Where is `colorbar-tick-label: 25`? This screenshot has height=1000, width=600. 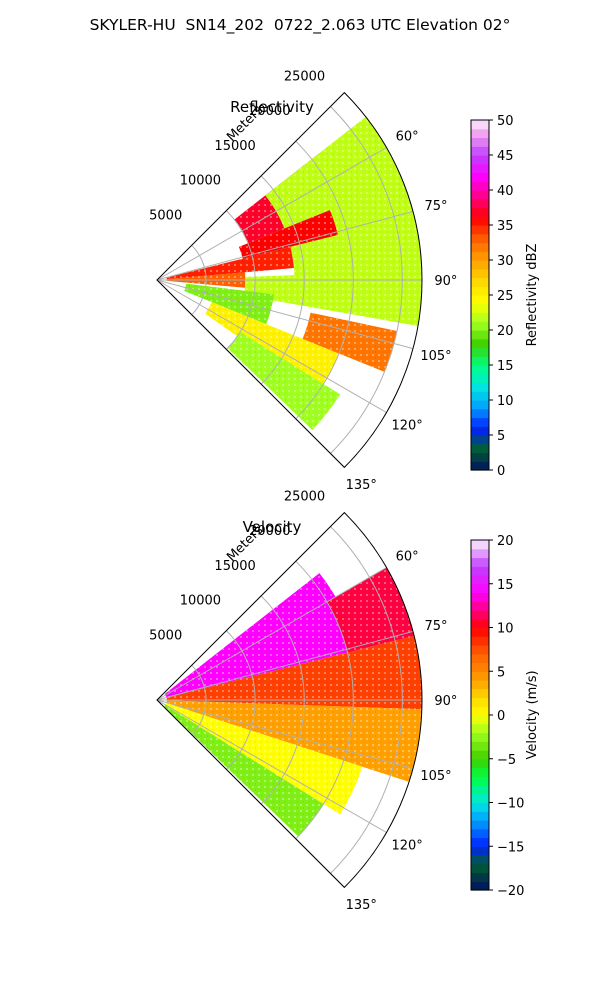
colorbar-tick-label: 25 is located at coordinates (505, 296).